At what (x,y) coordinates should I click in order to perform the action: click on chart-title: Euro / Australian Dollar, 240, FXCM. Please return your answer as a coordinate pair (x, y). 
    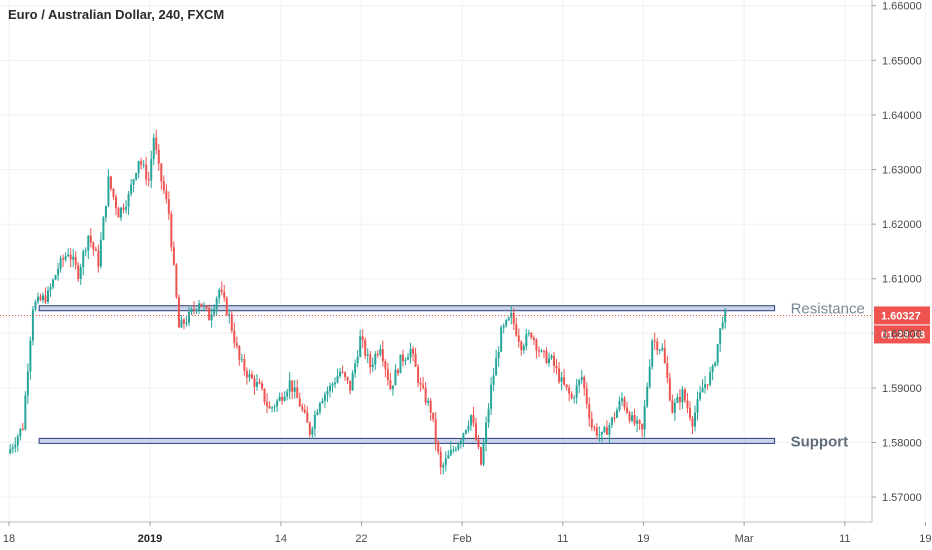
    Looking at the image, I should click on (116, 14).